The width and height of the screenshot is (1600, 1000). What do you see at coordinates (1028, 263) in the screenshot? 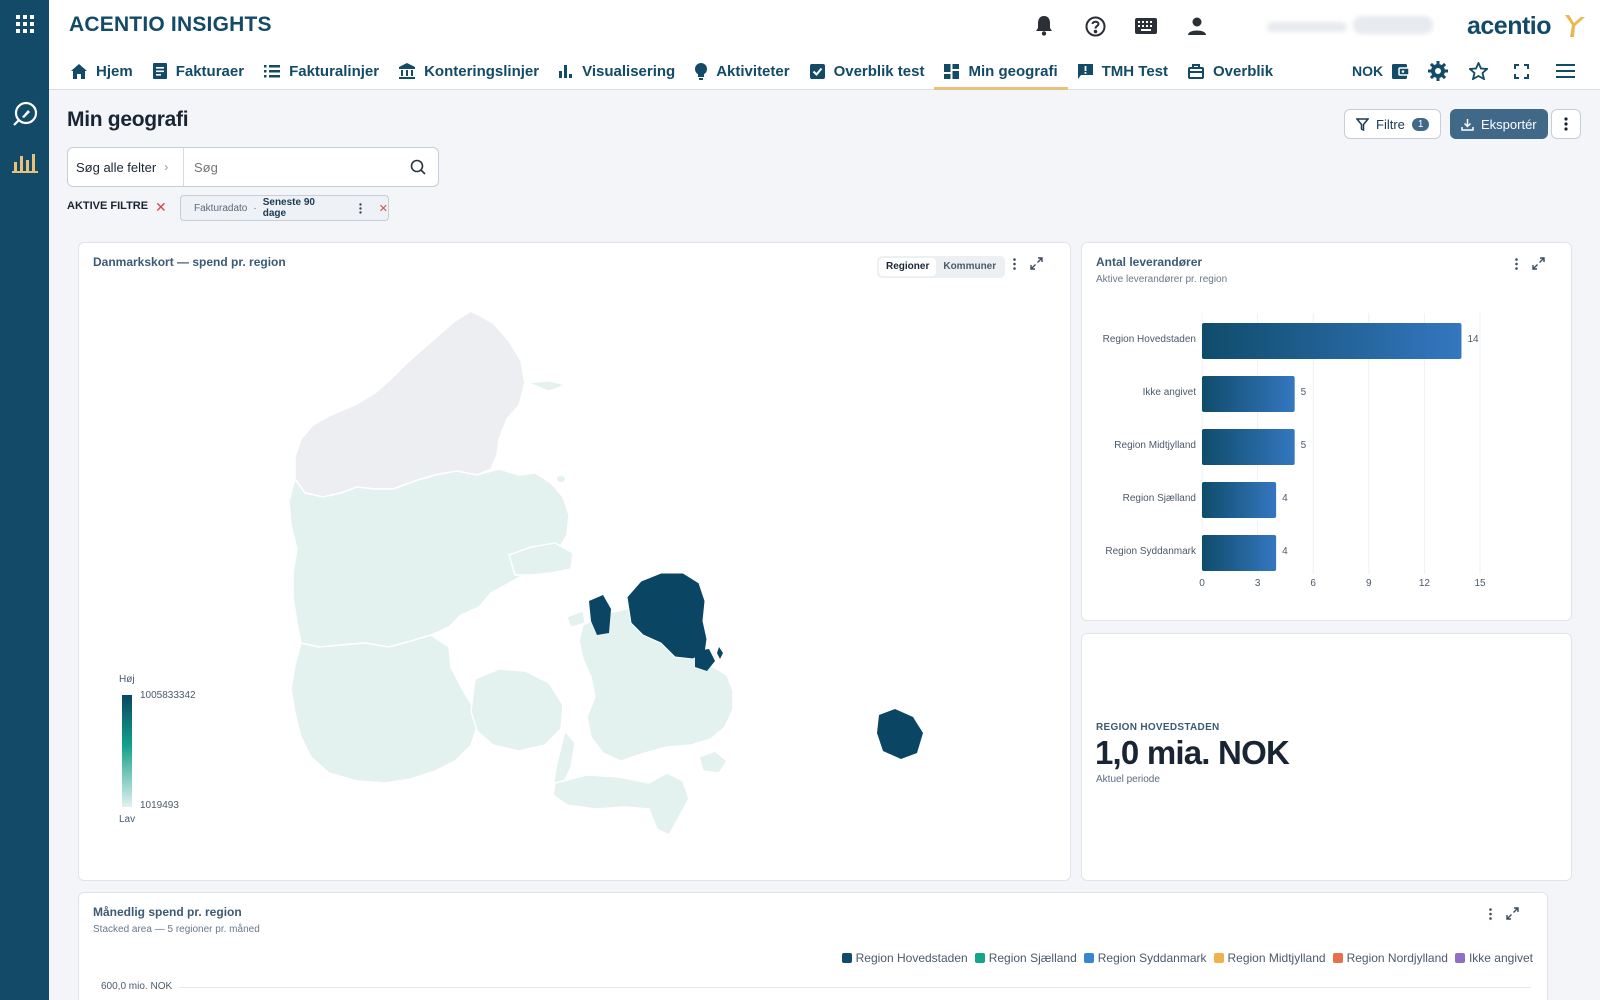
I see `map-card-tools` at bounding box center [1028, 263].